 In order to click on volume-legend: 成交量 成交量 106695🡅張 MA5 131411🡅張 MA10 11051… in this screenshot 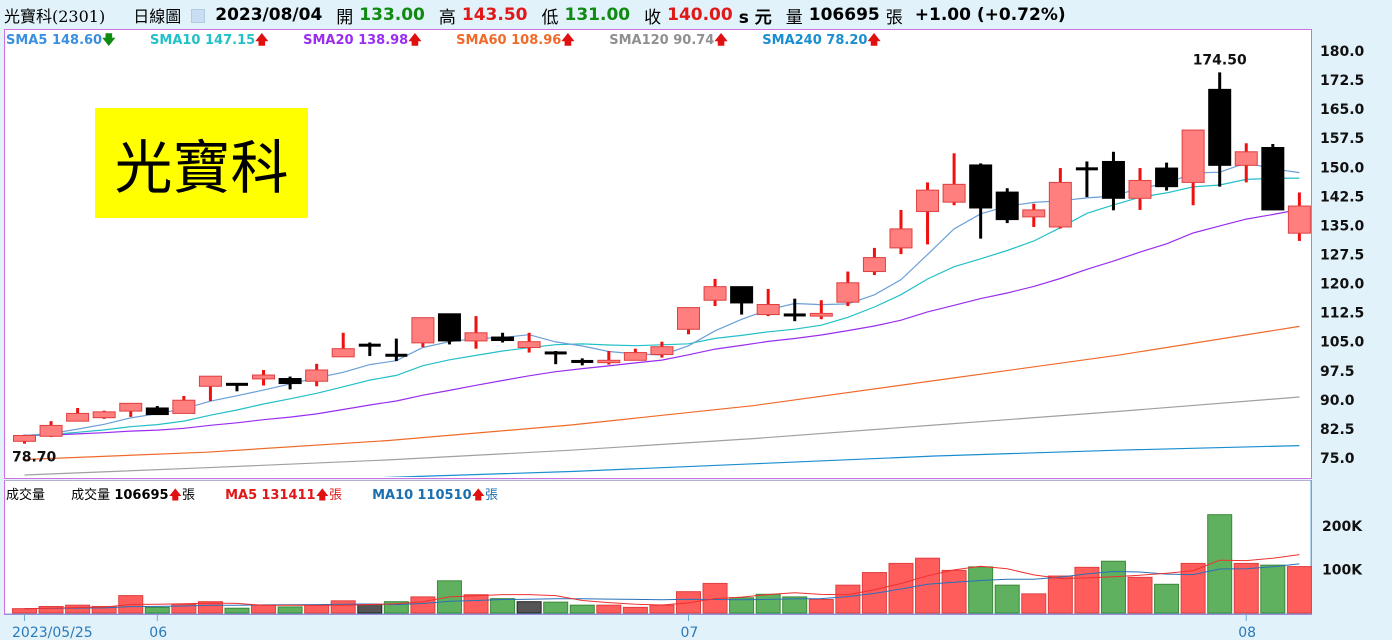, I will do `click(252, 496)`.